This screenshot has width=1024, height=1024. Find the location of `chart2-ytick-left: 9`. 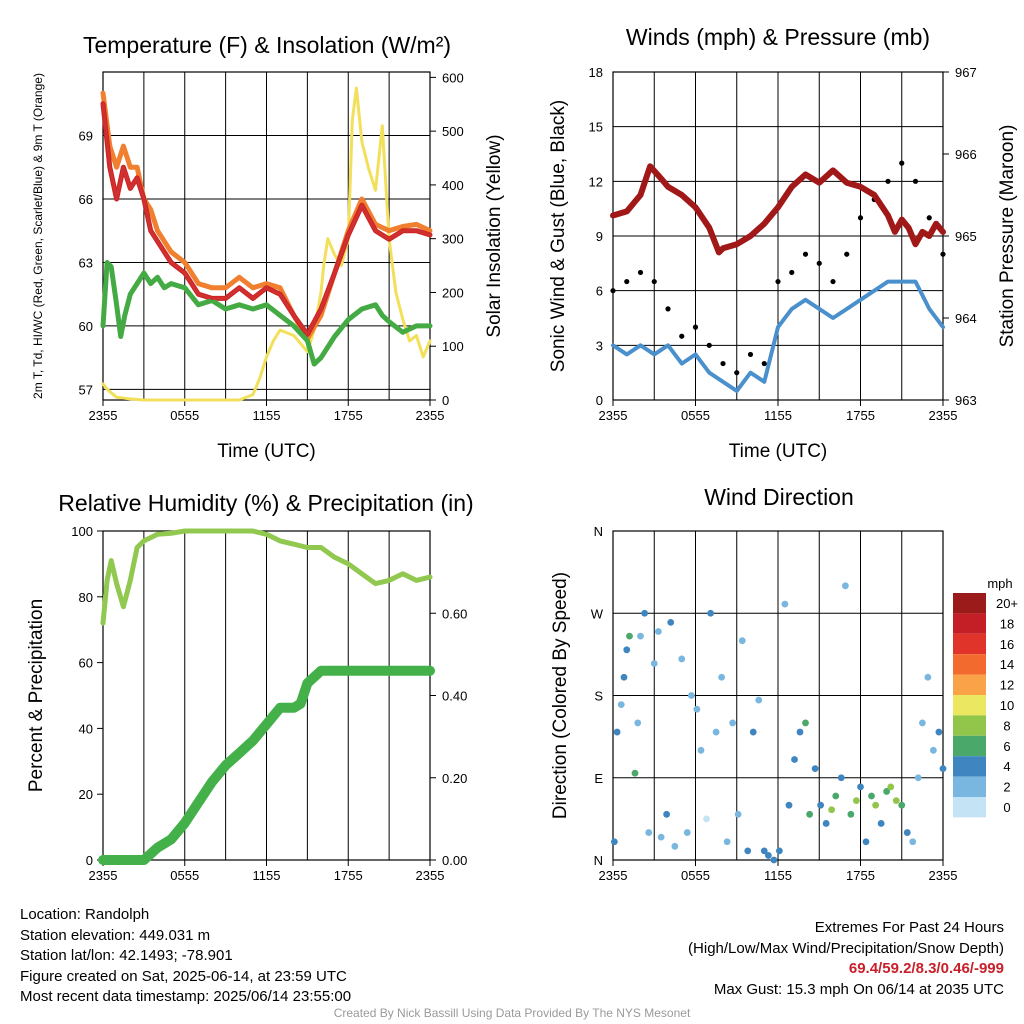

chart2-ytick-left: 9 is located at coordinates (599, 236).